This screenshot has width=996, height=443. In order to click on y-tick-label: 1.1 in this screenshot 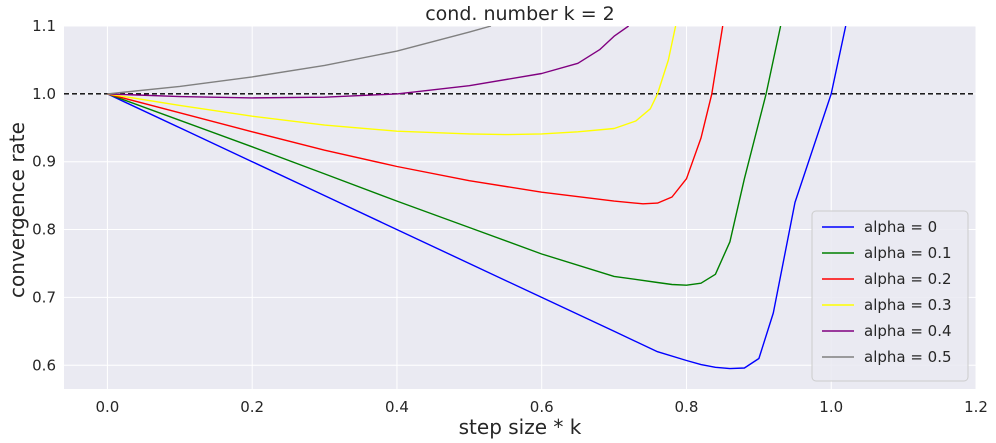, I will do `click(44, 26)`.